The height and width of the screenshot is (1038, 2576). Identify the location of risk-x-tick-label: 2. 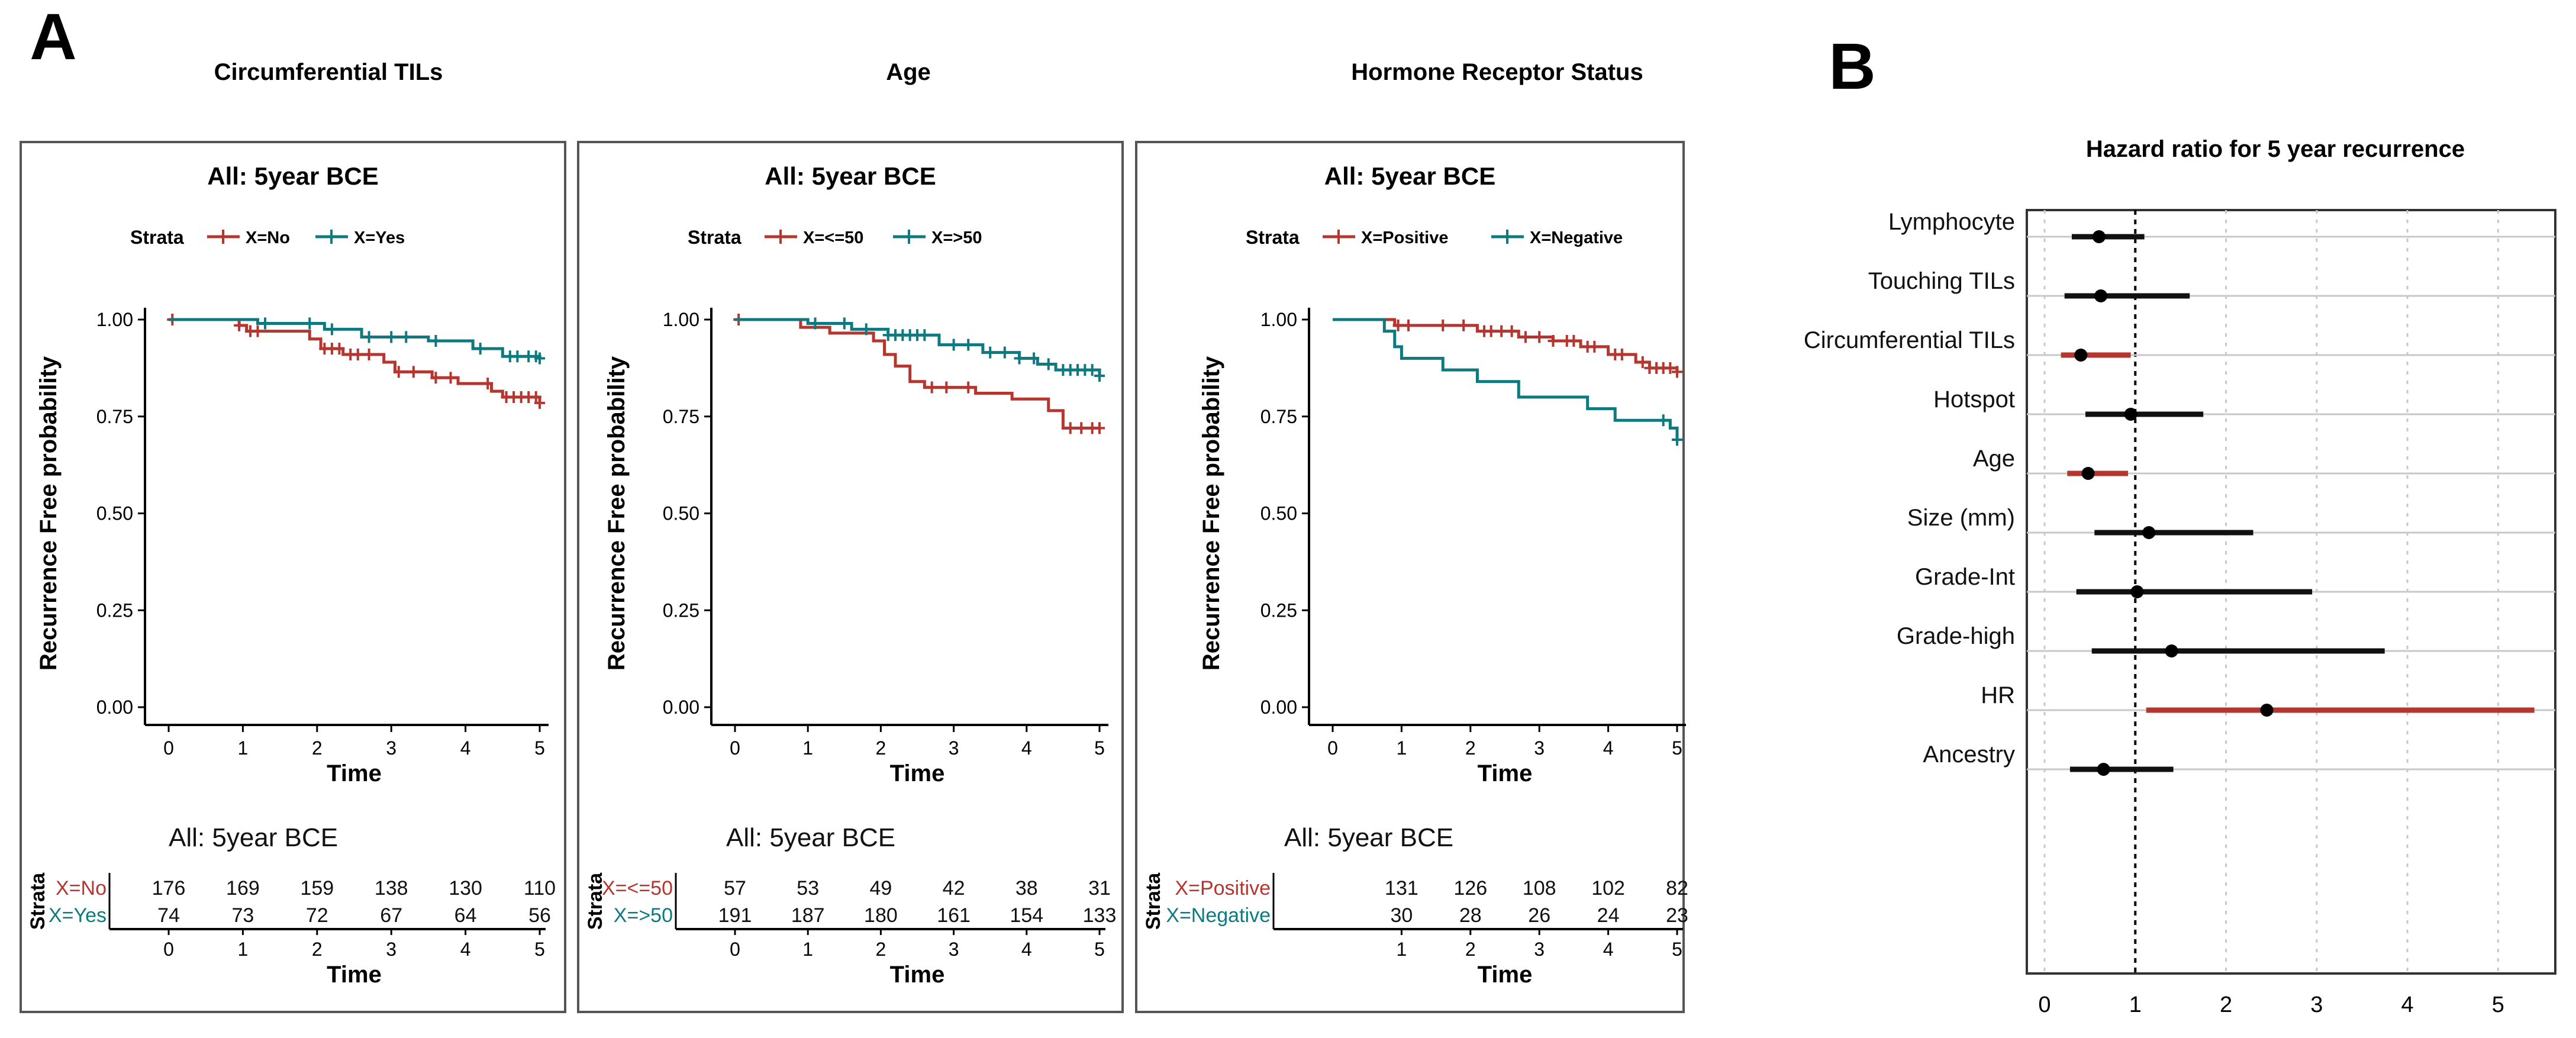
(881, 949).